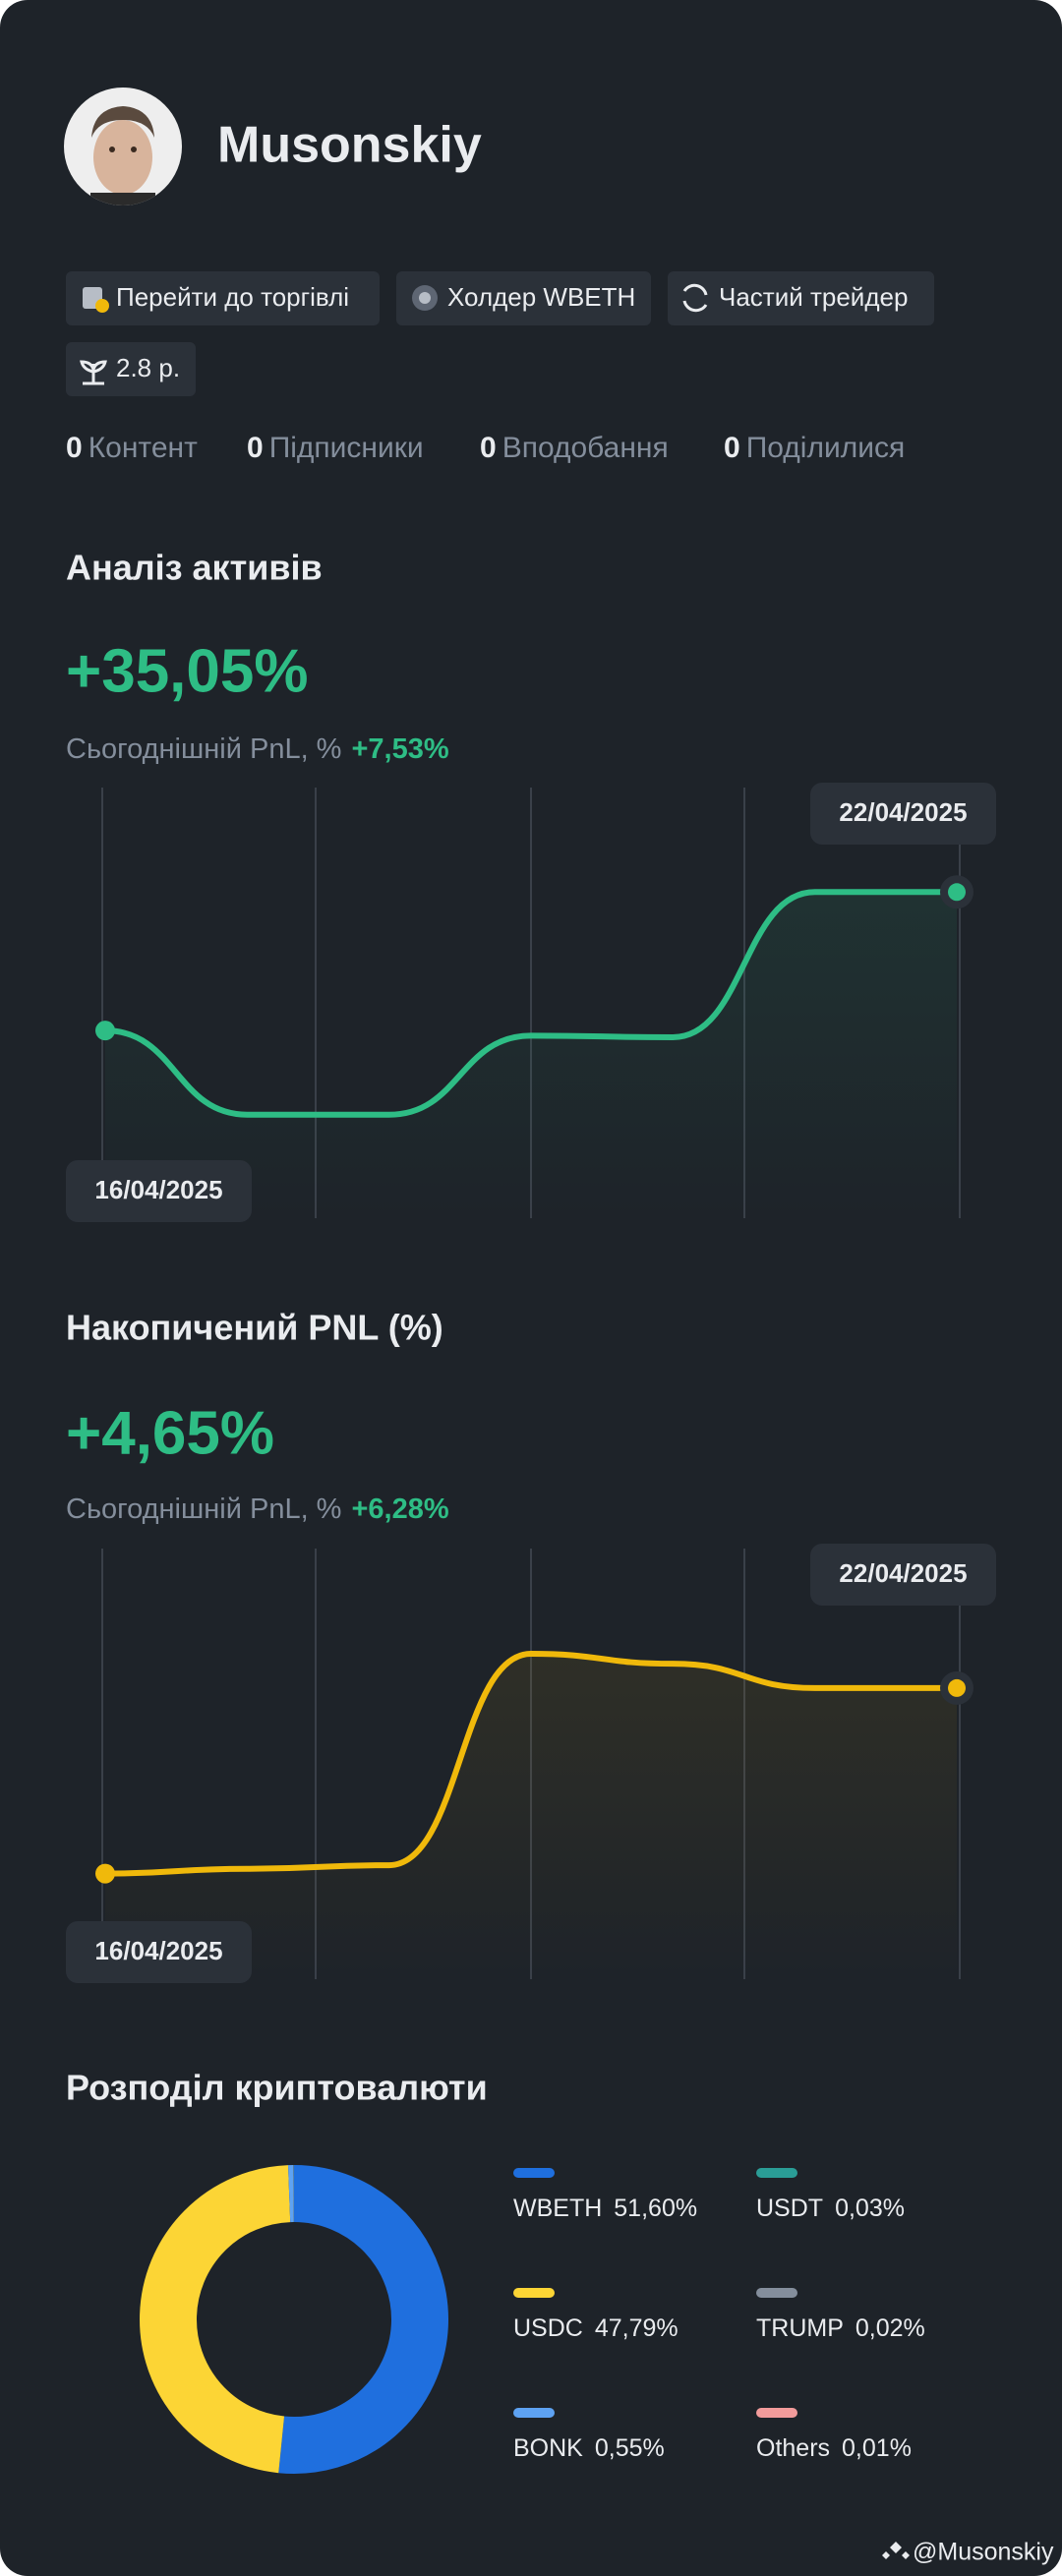  I want to click on stat: 0 Поділилися, so click(814, 448).